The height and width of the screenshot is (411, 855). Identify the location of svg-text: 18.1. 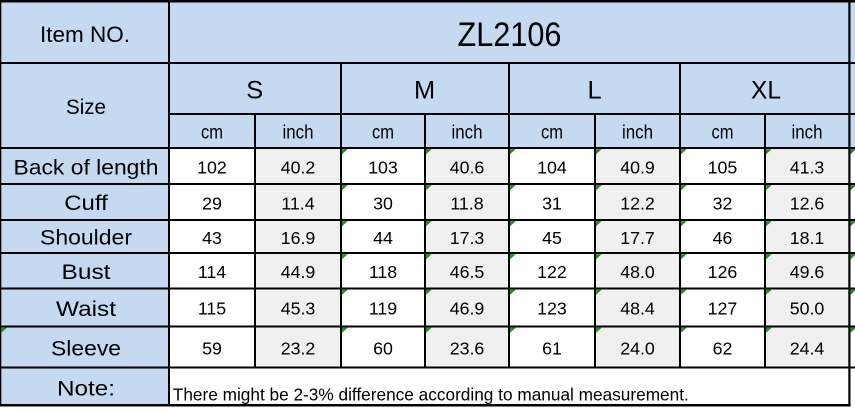
(807, 238).